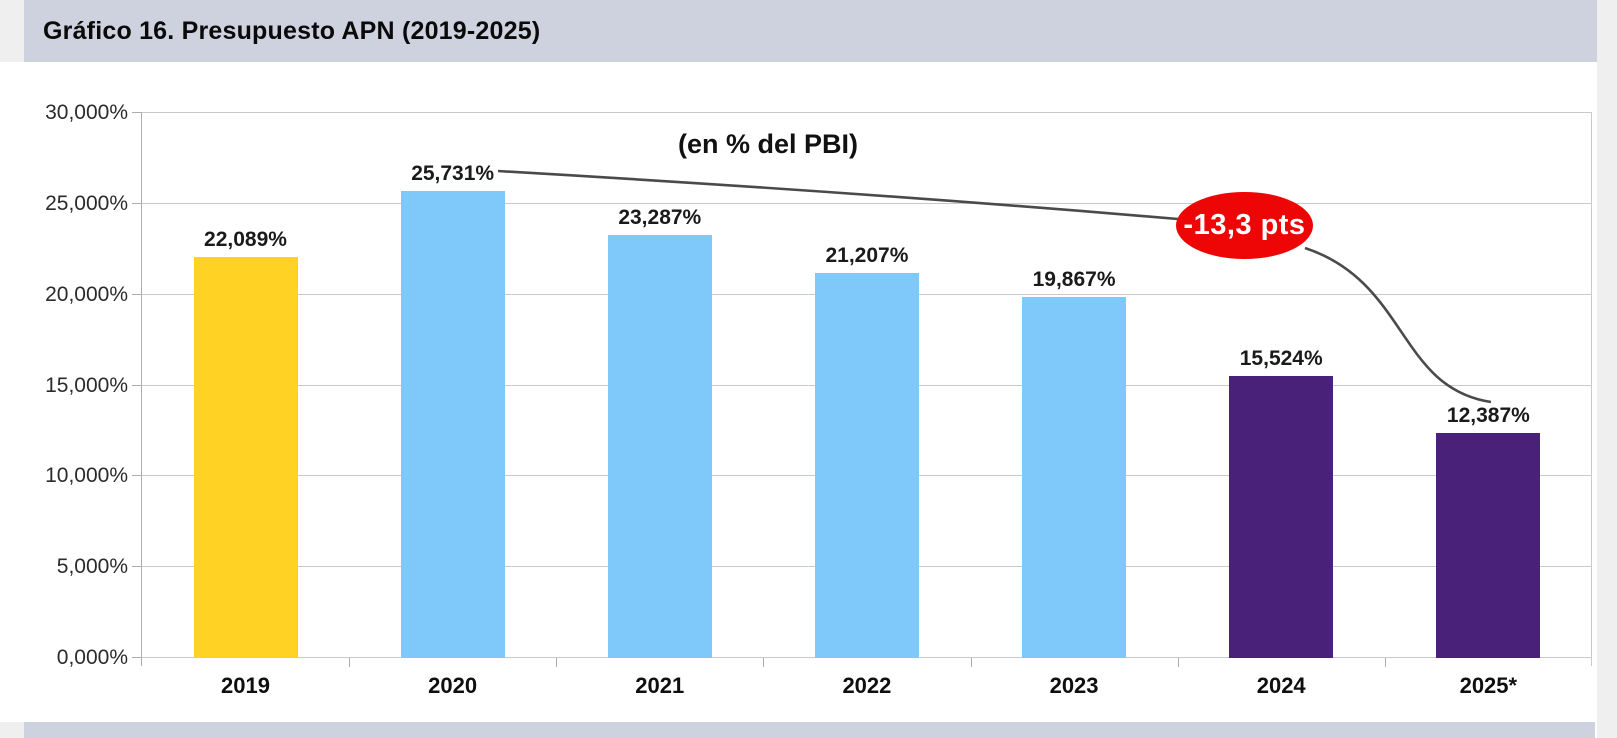 This screenshot has width=1617, height=738. What do you see at coordinates (12, 31) in the screenshot?
I see `page-edge-left-top` at bounding box center [12, 31].